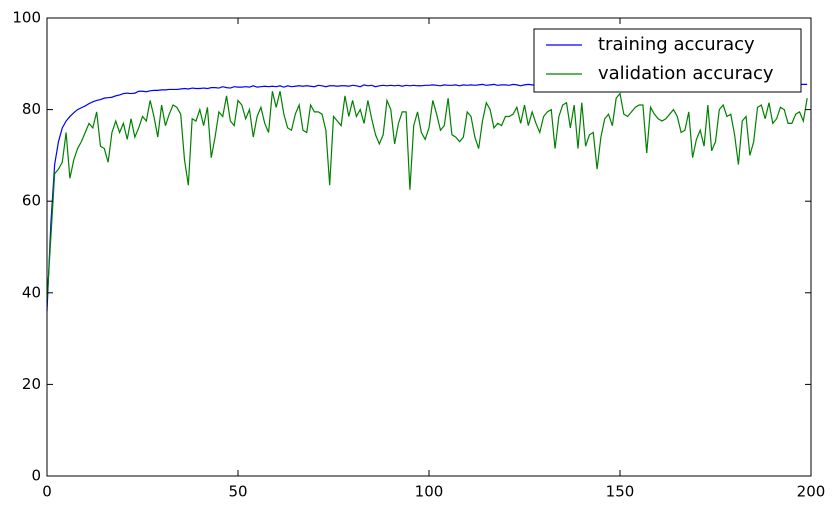 This screenshot has width=837, height=514. I want to click on x-tick-label: 150, so click(620, 492).